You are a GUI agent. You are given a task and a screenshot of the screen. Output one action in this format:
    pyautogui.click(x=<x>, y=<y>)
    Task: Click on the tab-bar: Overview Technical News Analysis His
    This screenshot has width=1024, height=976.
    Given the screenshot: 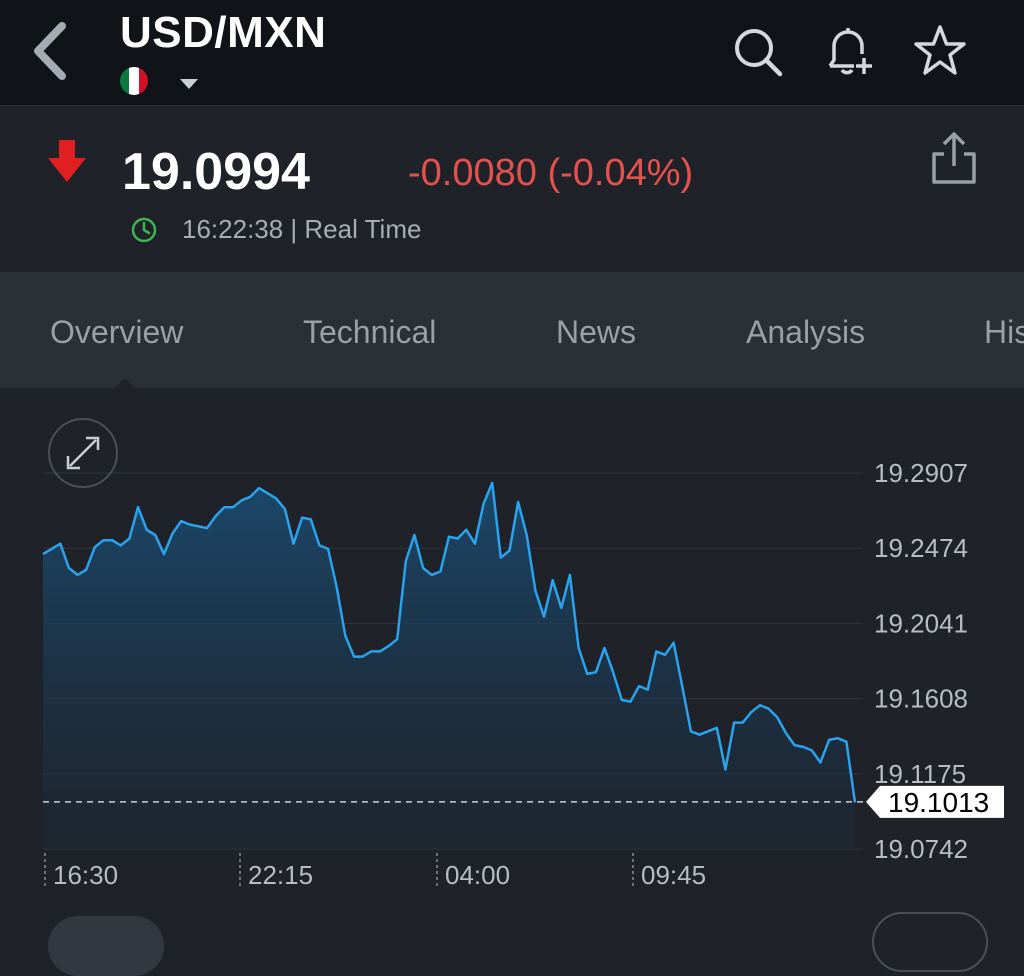 What is the action you would take?
    pyautogui.click(x=512, y=330)
    